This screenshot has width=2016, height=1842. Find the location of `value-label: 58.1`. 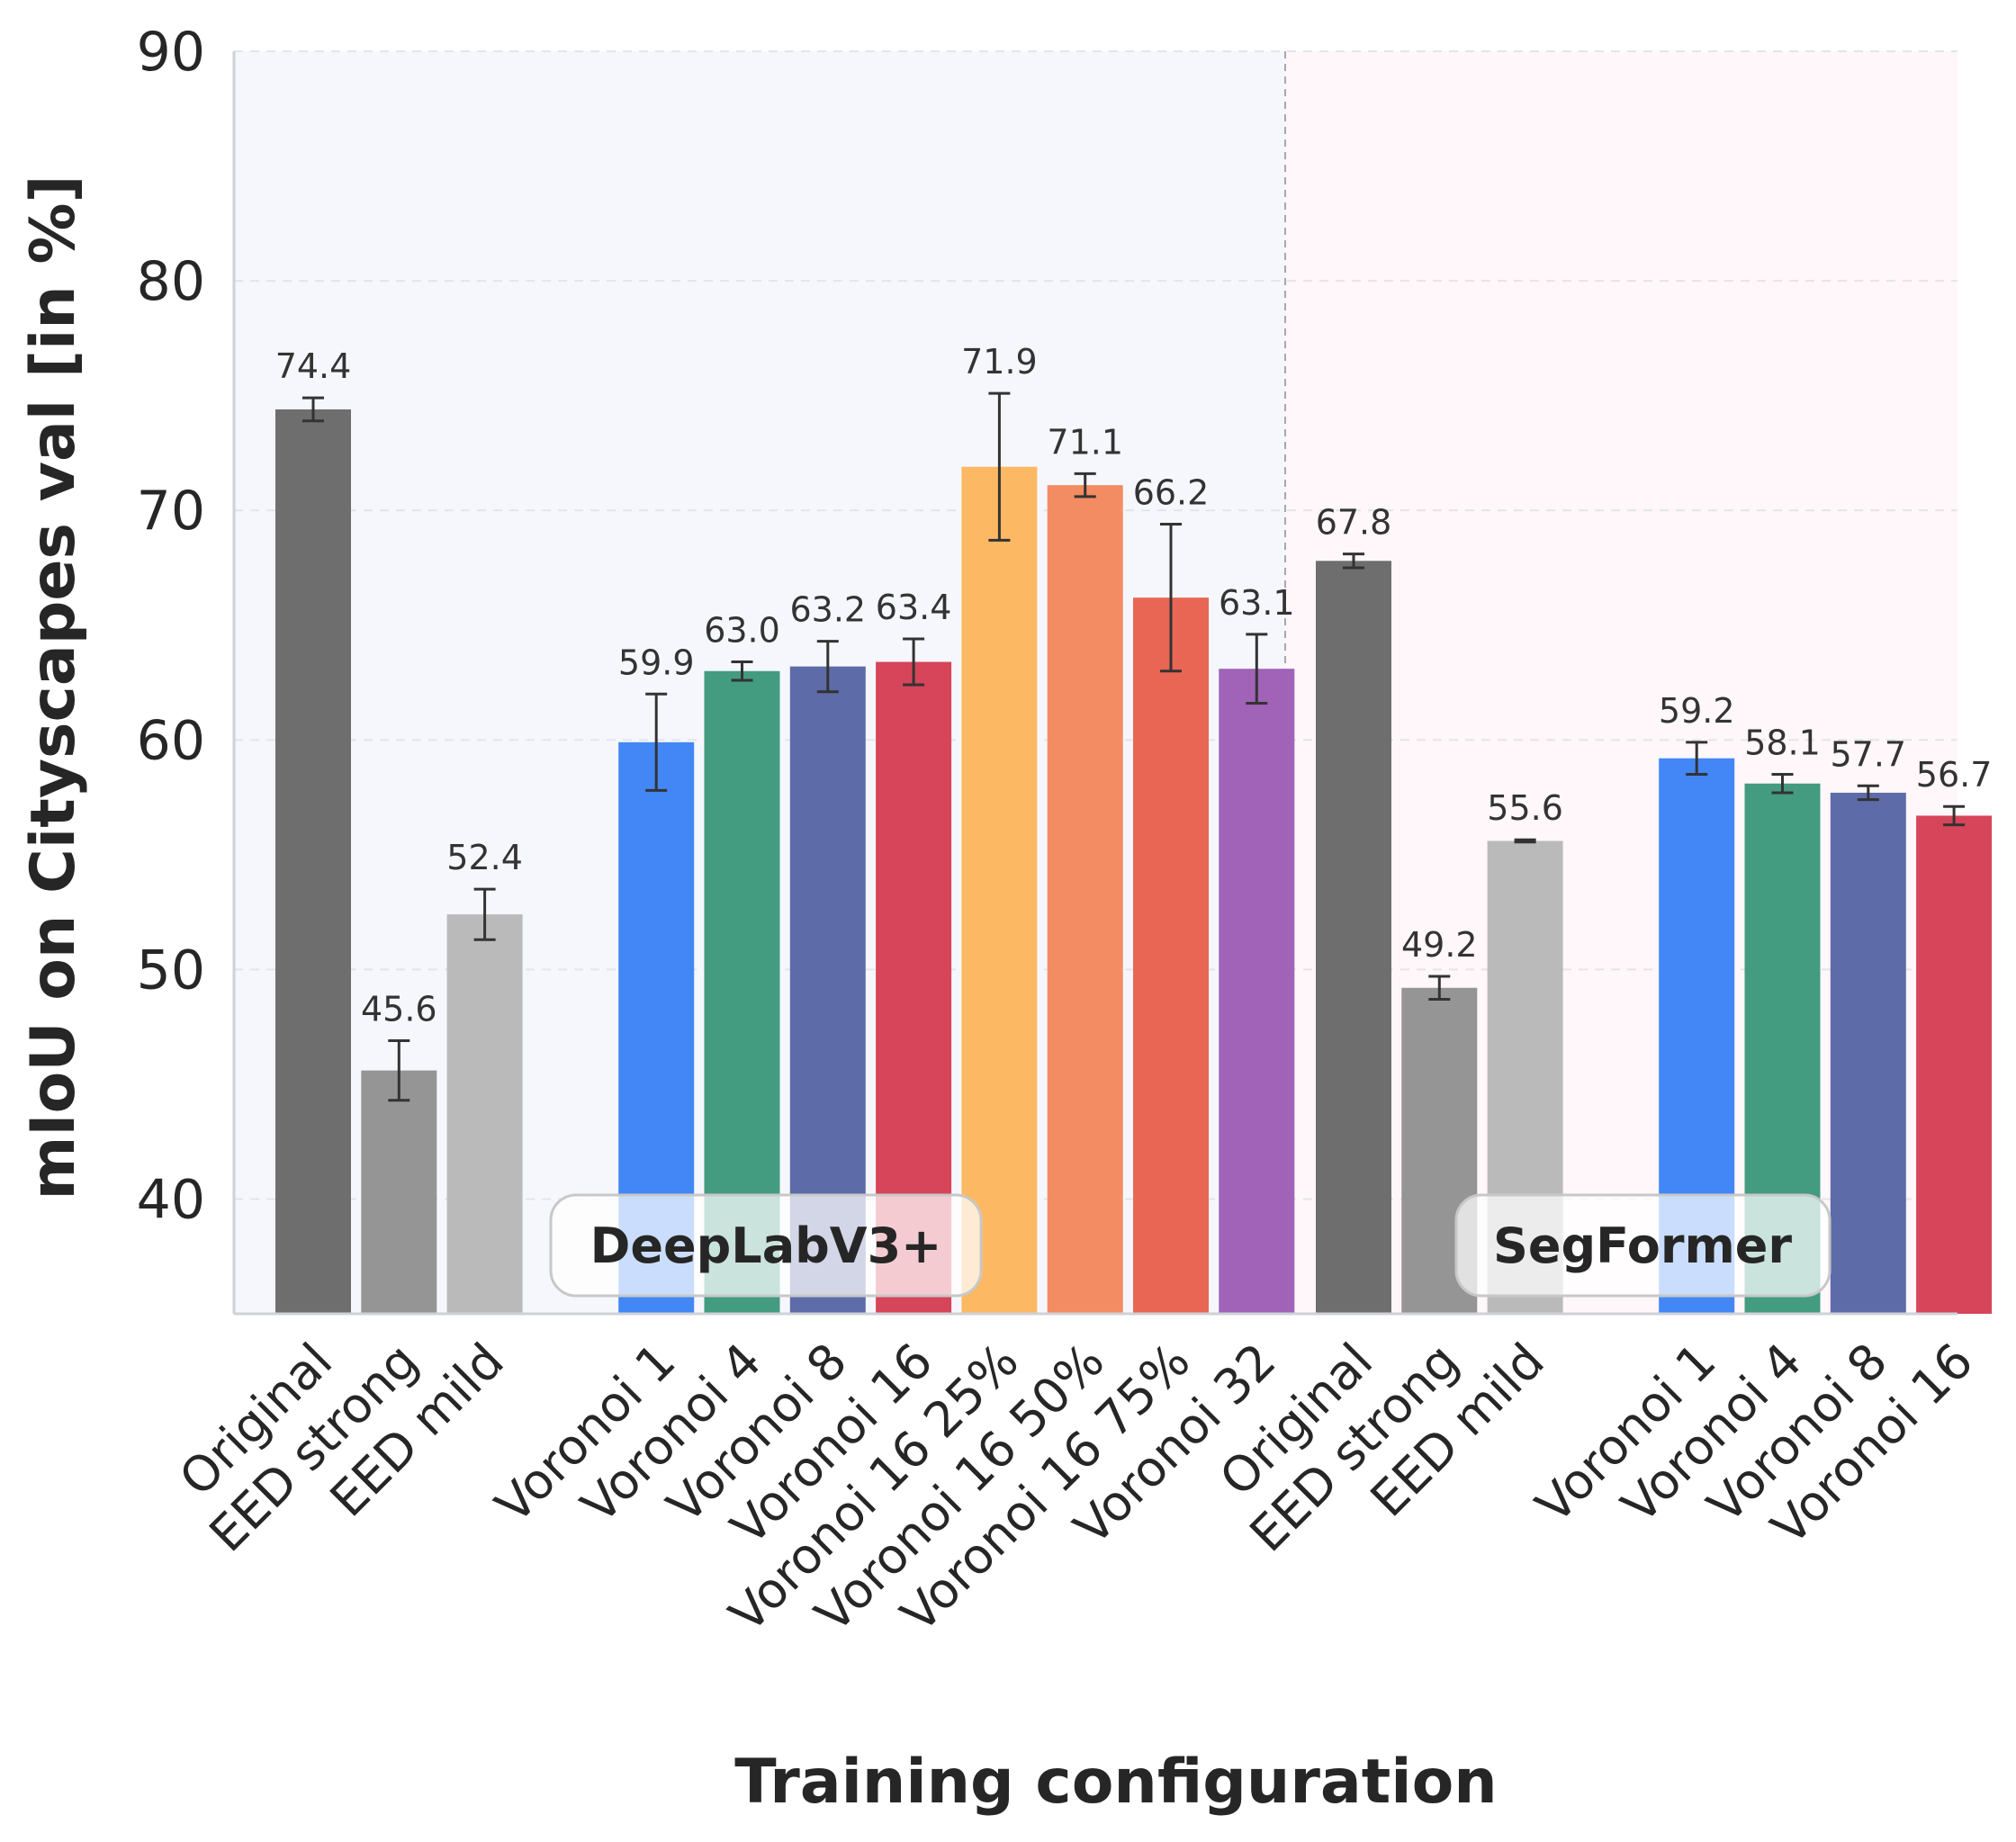

value-label: 58.1 is located at coordinates (1783, 743).